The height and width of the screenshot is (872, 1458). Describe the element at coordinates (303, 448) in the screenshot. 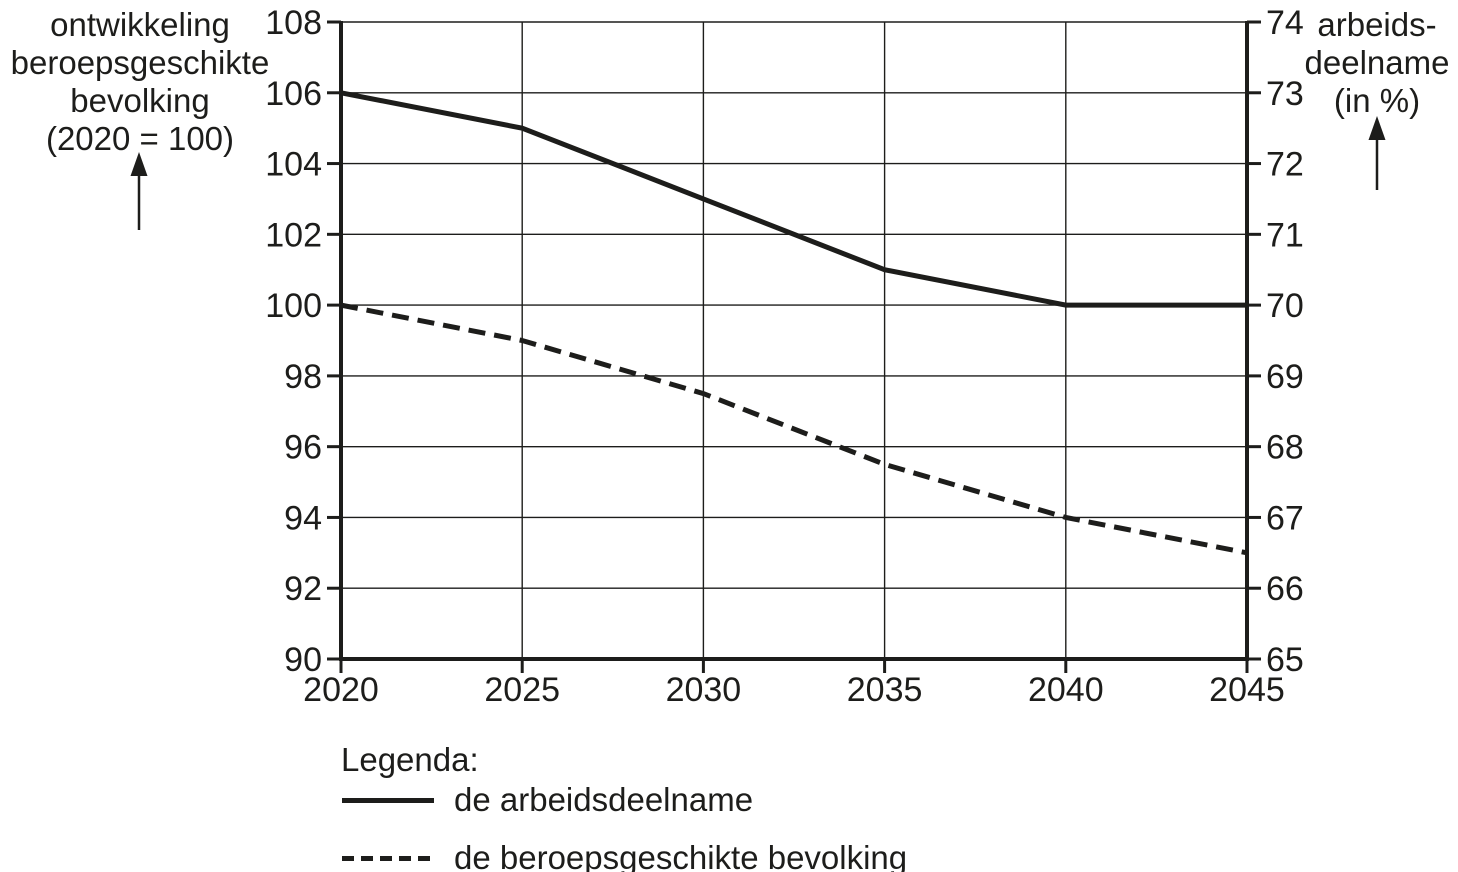

I see `left-axis-tick-label: 96` at that location.